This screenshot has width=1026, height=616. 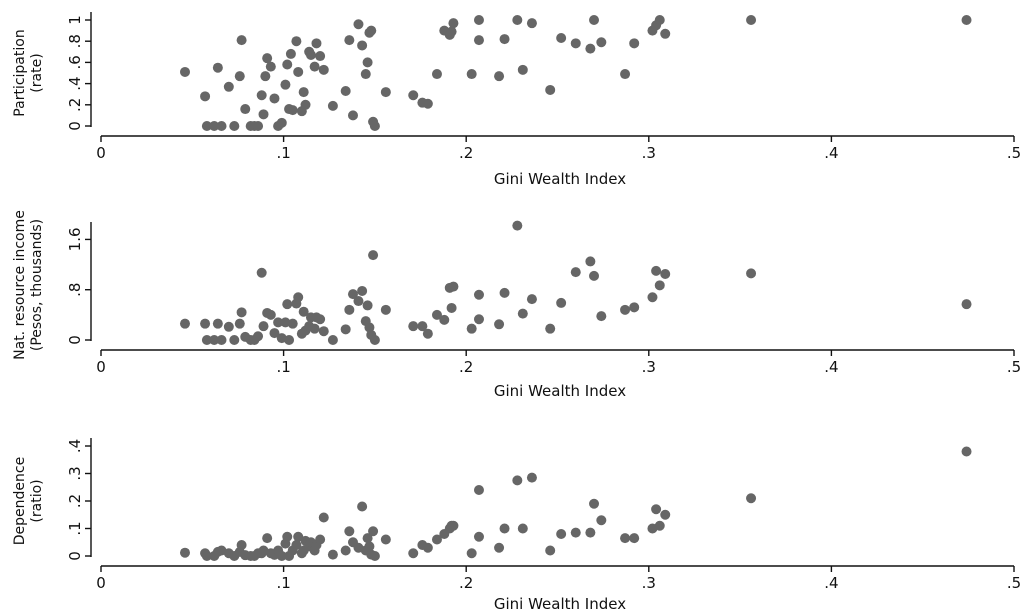 I want to click on y-tick-label: .4, so click(x=75, y=446).